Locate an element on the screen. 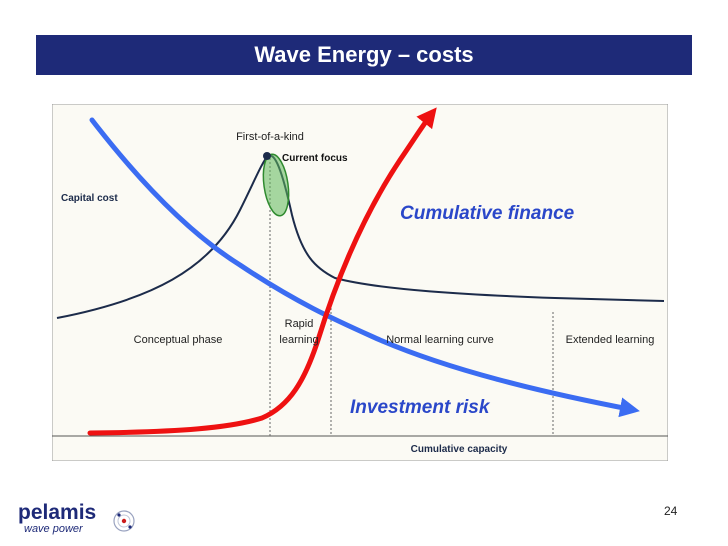  pelamis-logo-icon is located at coordinates (124, 521).